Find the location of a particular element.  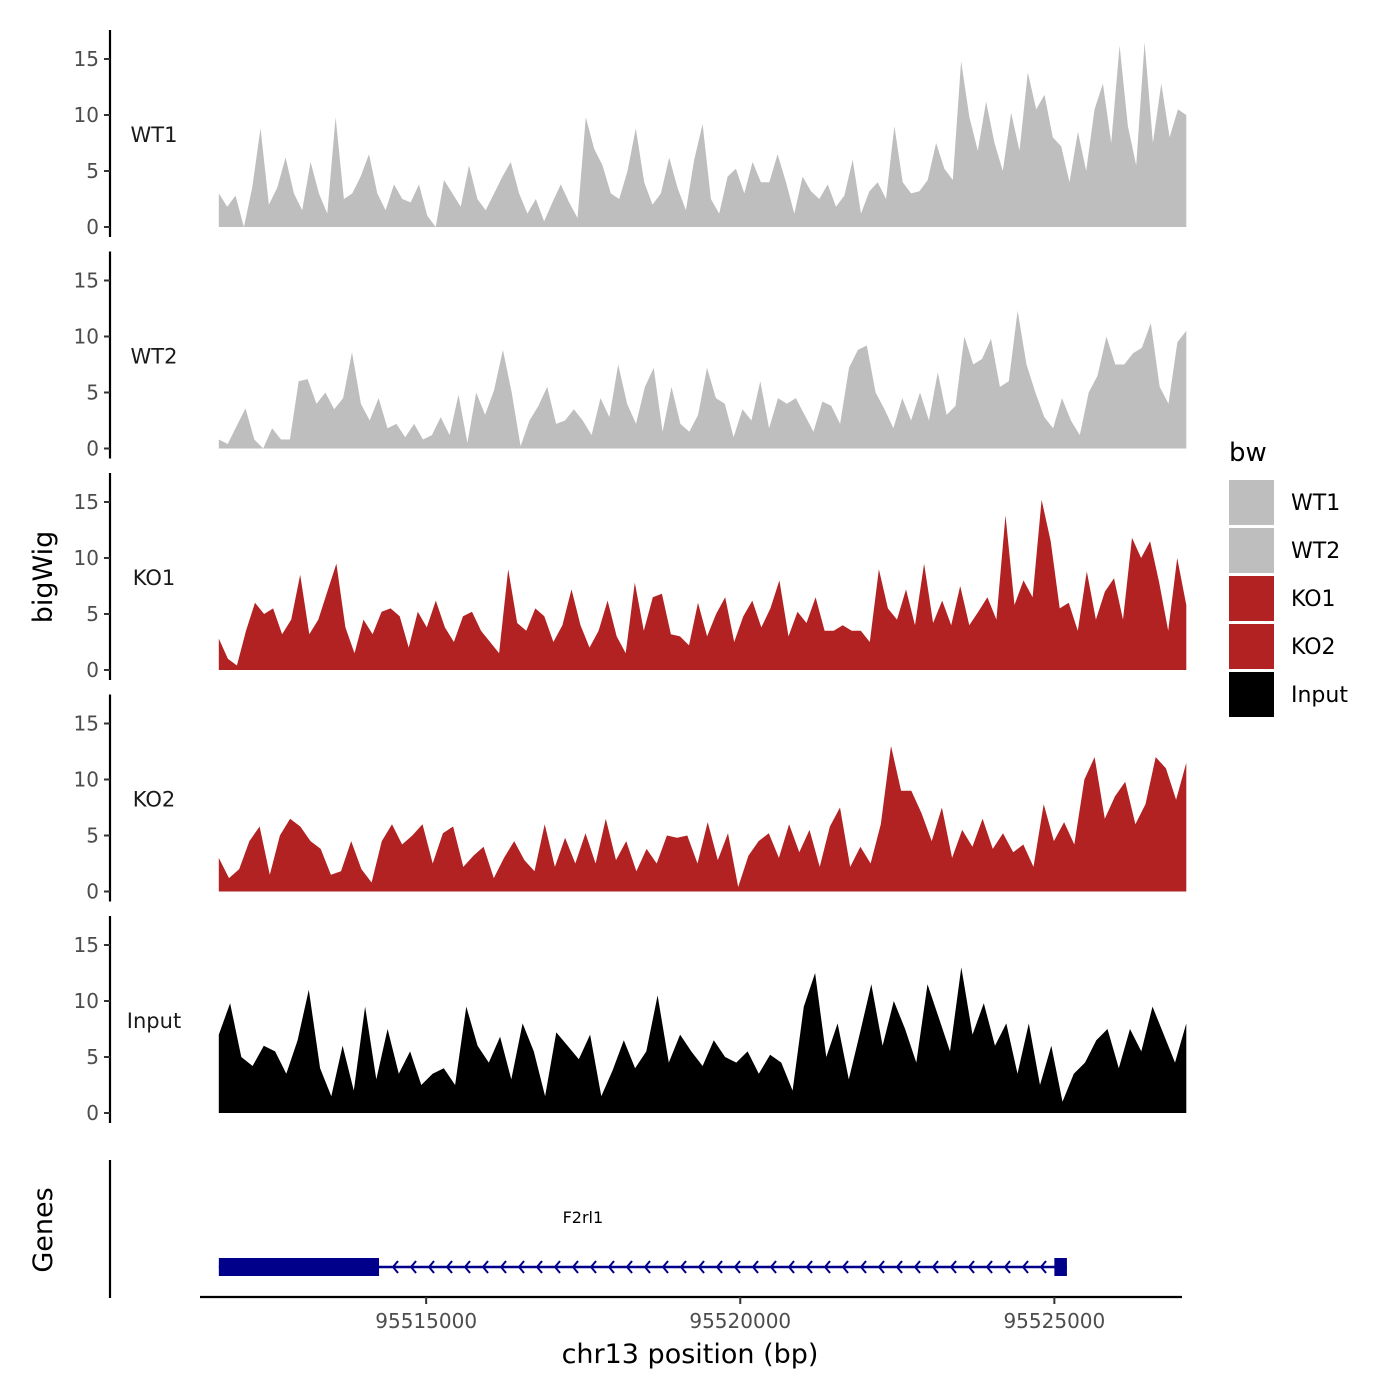

legend-swatch-wt1 is located at coordinates (1251, 502).